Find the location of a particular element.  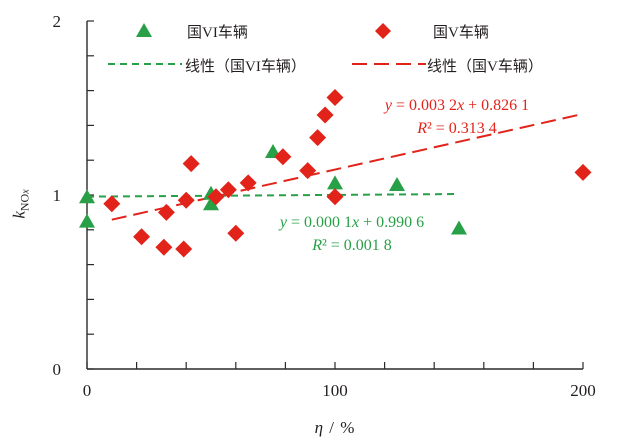

r-squared-line: R² = 0.313 4 is located at coordinates (457, 128).